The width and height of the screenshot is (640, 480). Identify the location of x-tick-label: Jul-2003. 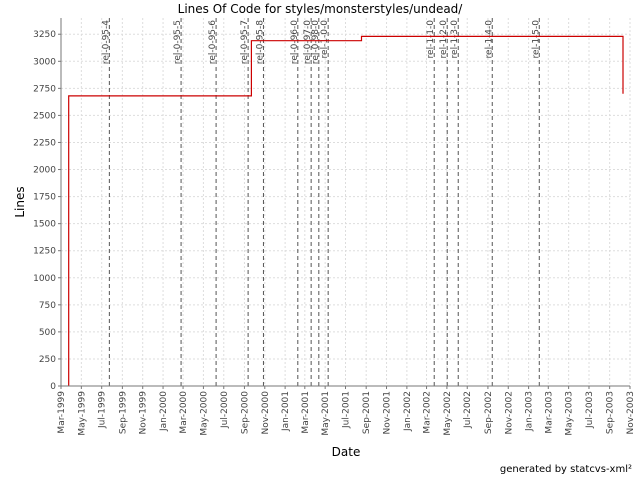
(590, 410).